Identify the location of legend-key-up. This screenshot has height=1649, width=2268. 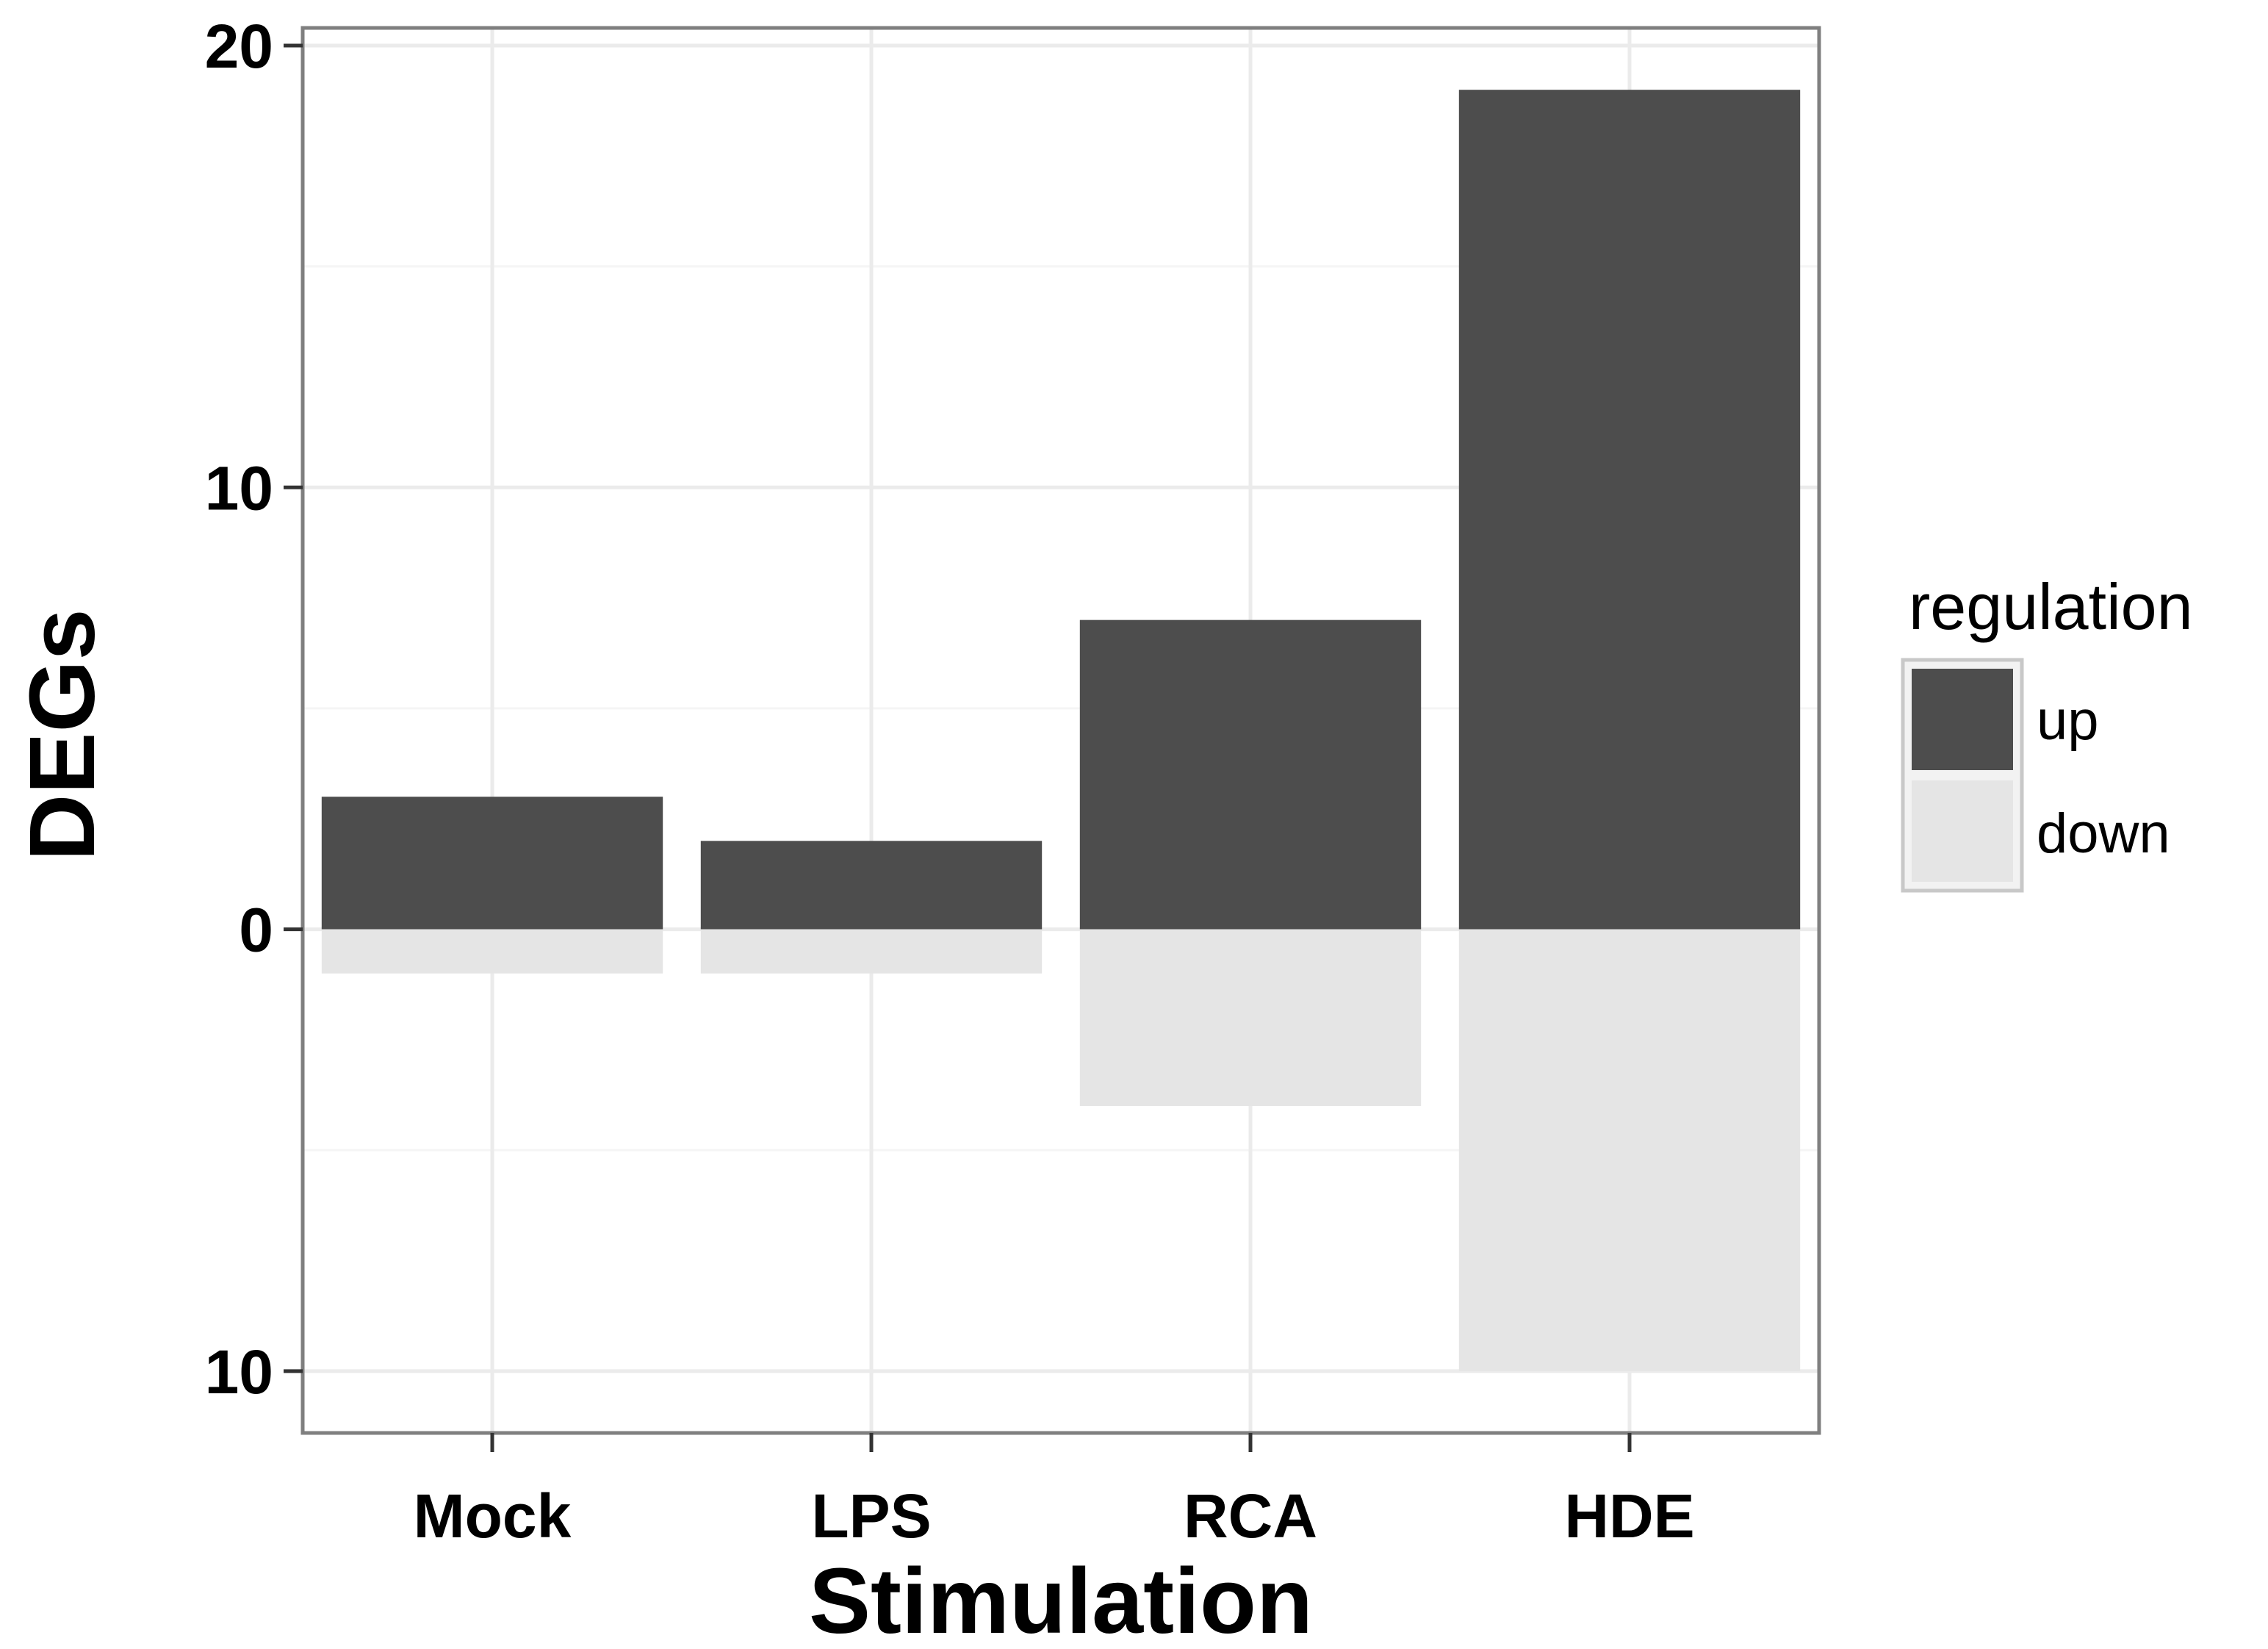
(1963, 719).